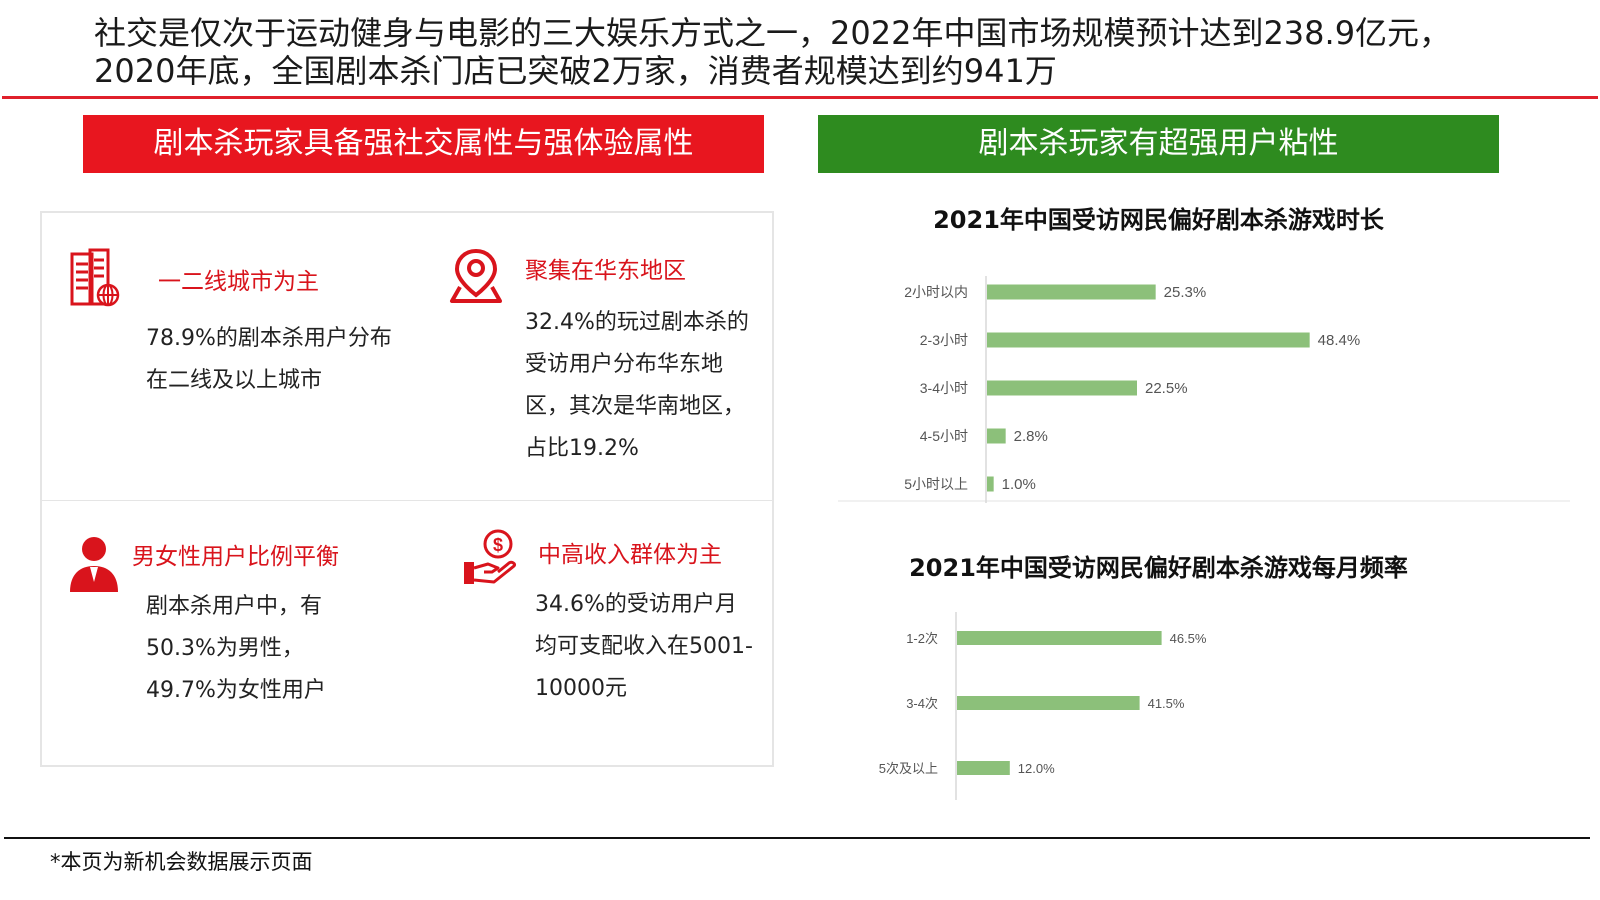 This screenshot has height=900, width=1600. Describe the element at coordinates (423, 144) in the screenshot. I see `left-panel-banner: 剧本杀玩家具备强社交属性与强体验属性` at that location.